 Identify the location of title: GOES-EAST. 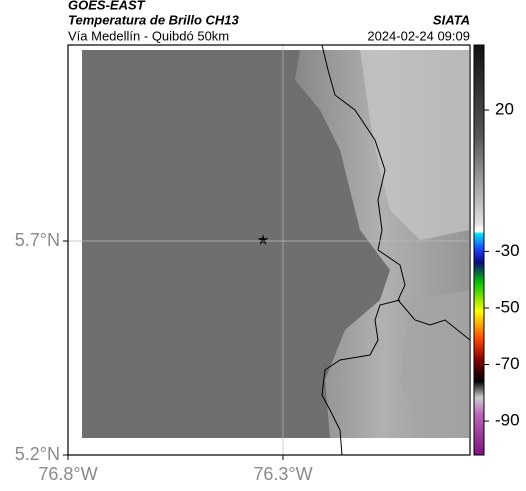
(107, 6).